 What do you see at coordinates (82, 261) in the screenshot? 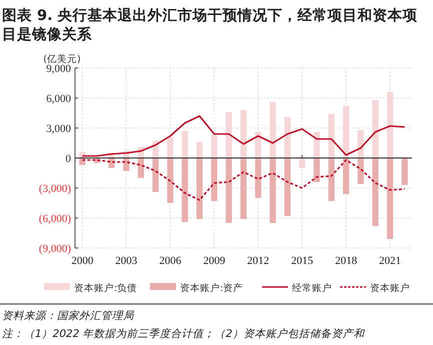
I see `x-tick-label: 2000` at bounding box center [82, 261].